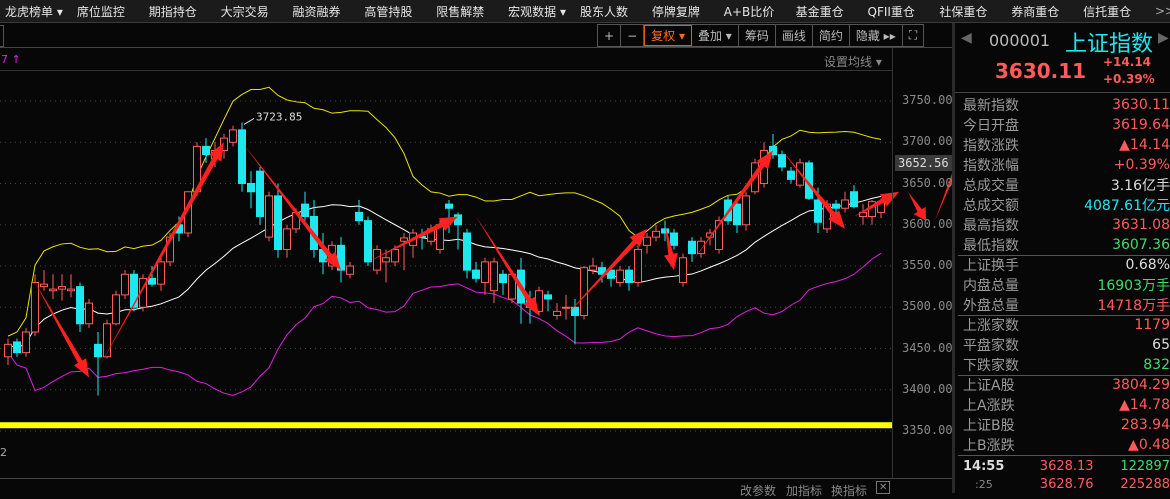 This screenshot has height=499, width=1170. I want to click on menu-item: 宏观数据 ▾, so click(537, 11).